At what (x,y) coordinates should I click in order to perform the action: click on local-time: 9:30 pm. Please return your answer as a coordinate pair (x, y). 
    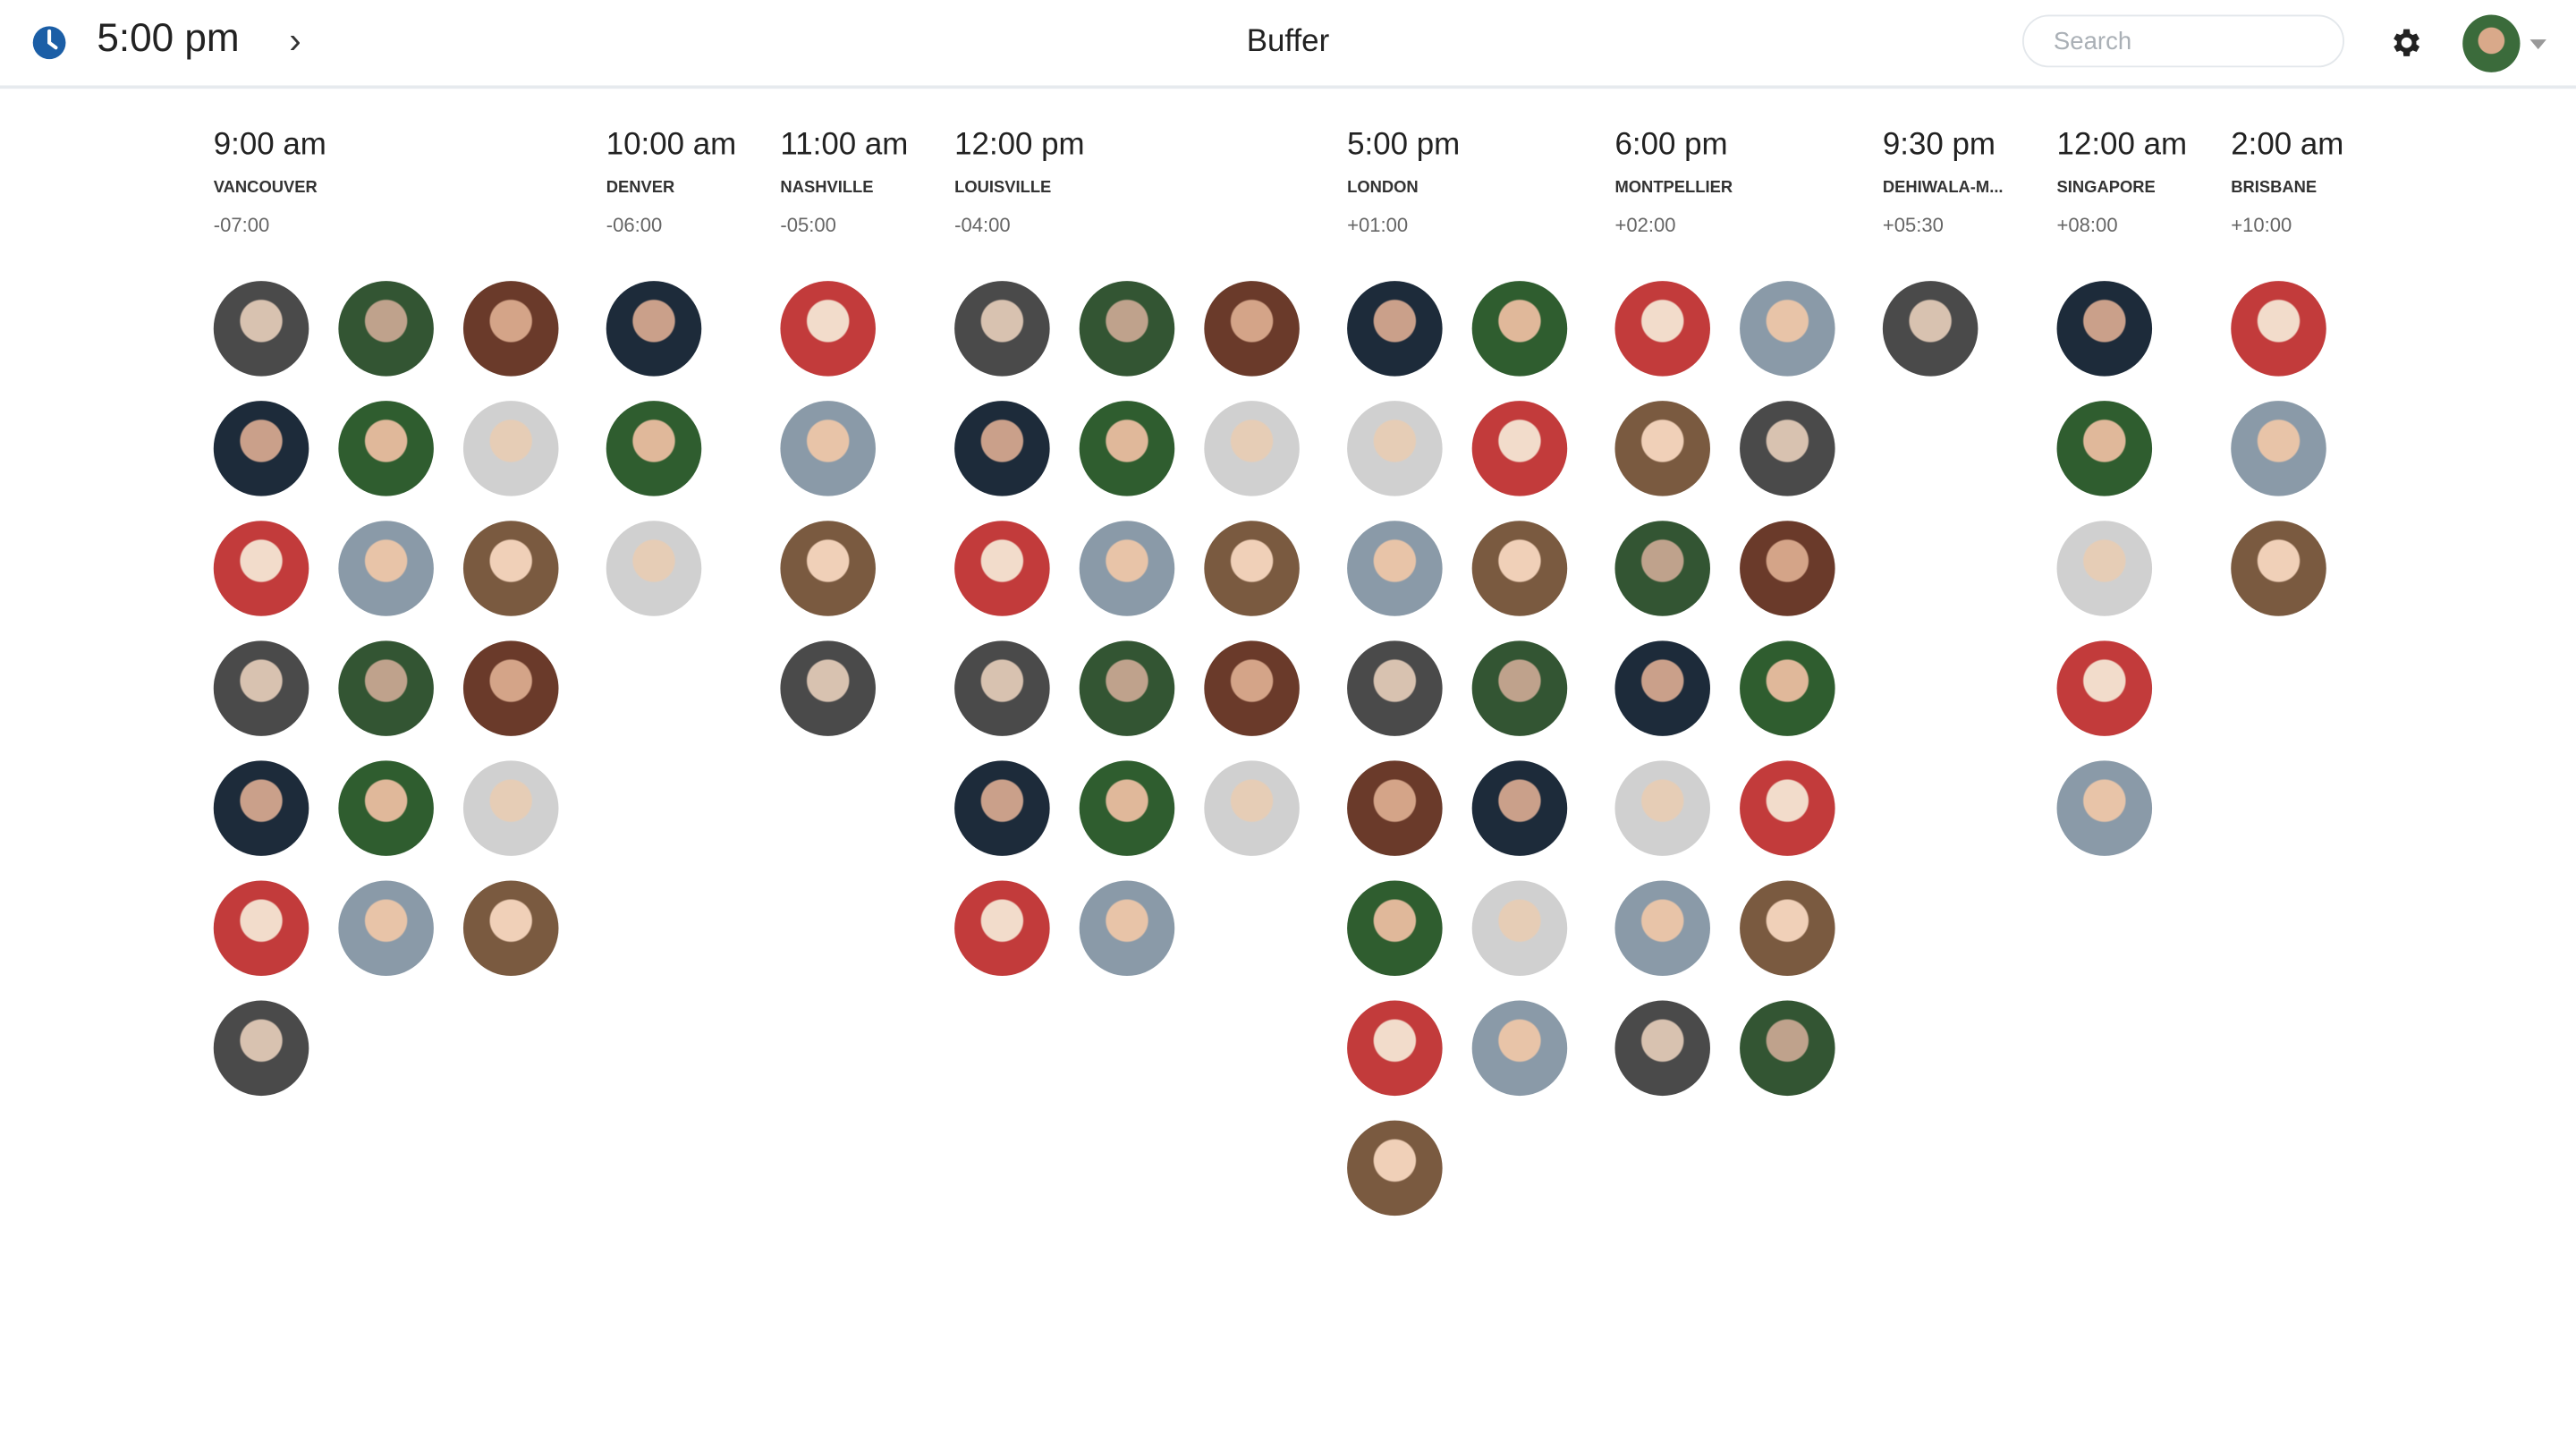
    Looking at the image, I should click on (1939, 145).